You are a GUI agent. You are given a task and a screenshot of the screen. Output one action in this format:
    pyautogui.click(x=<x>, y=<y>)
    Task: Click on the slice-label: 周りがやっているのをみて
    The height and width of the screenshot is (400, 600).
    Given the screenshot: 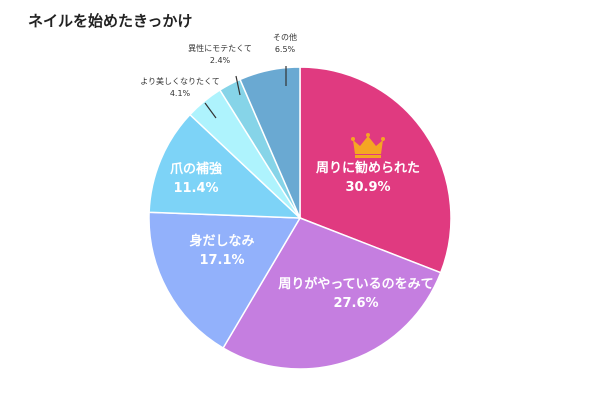 What is the action you would take?
    pyautogui.click(x=355, y=284)
    